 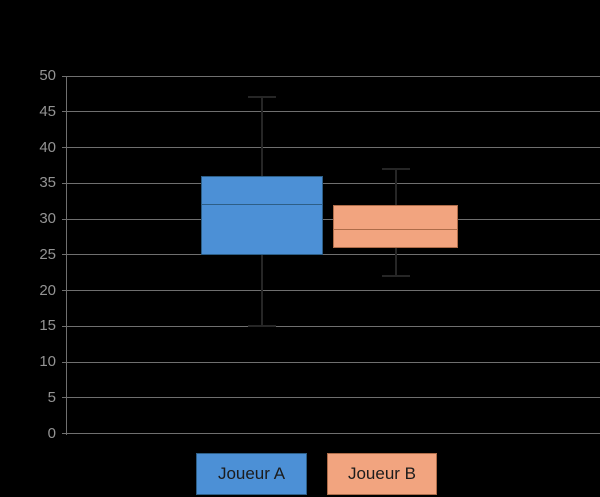 What do you see at coordinates (262, 290) in the screenshot?
I see `lower-whisker-joueur-a` at bounding box center [262, 290].